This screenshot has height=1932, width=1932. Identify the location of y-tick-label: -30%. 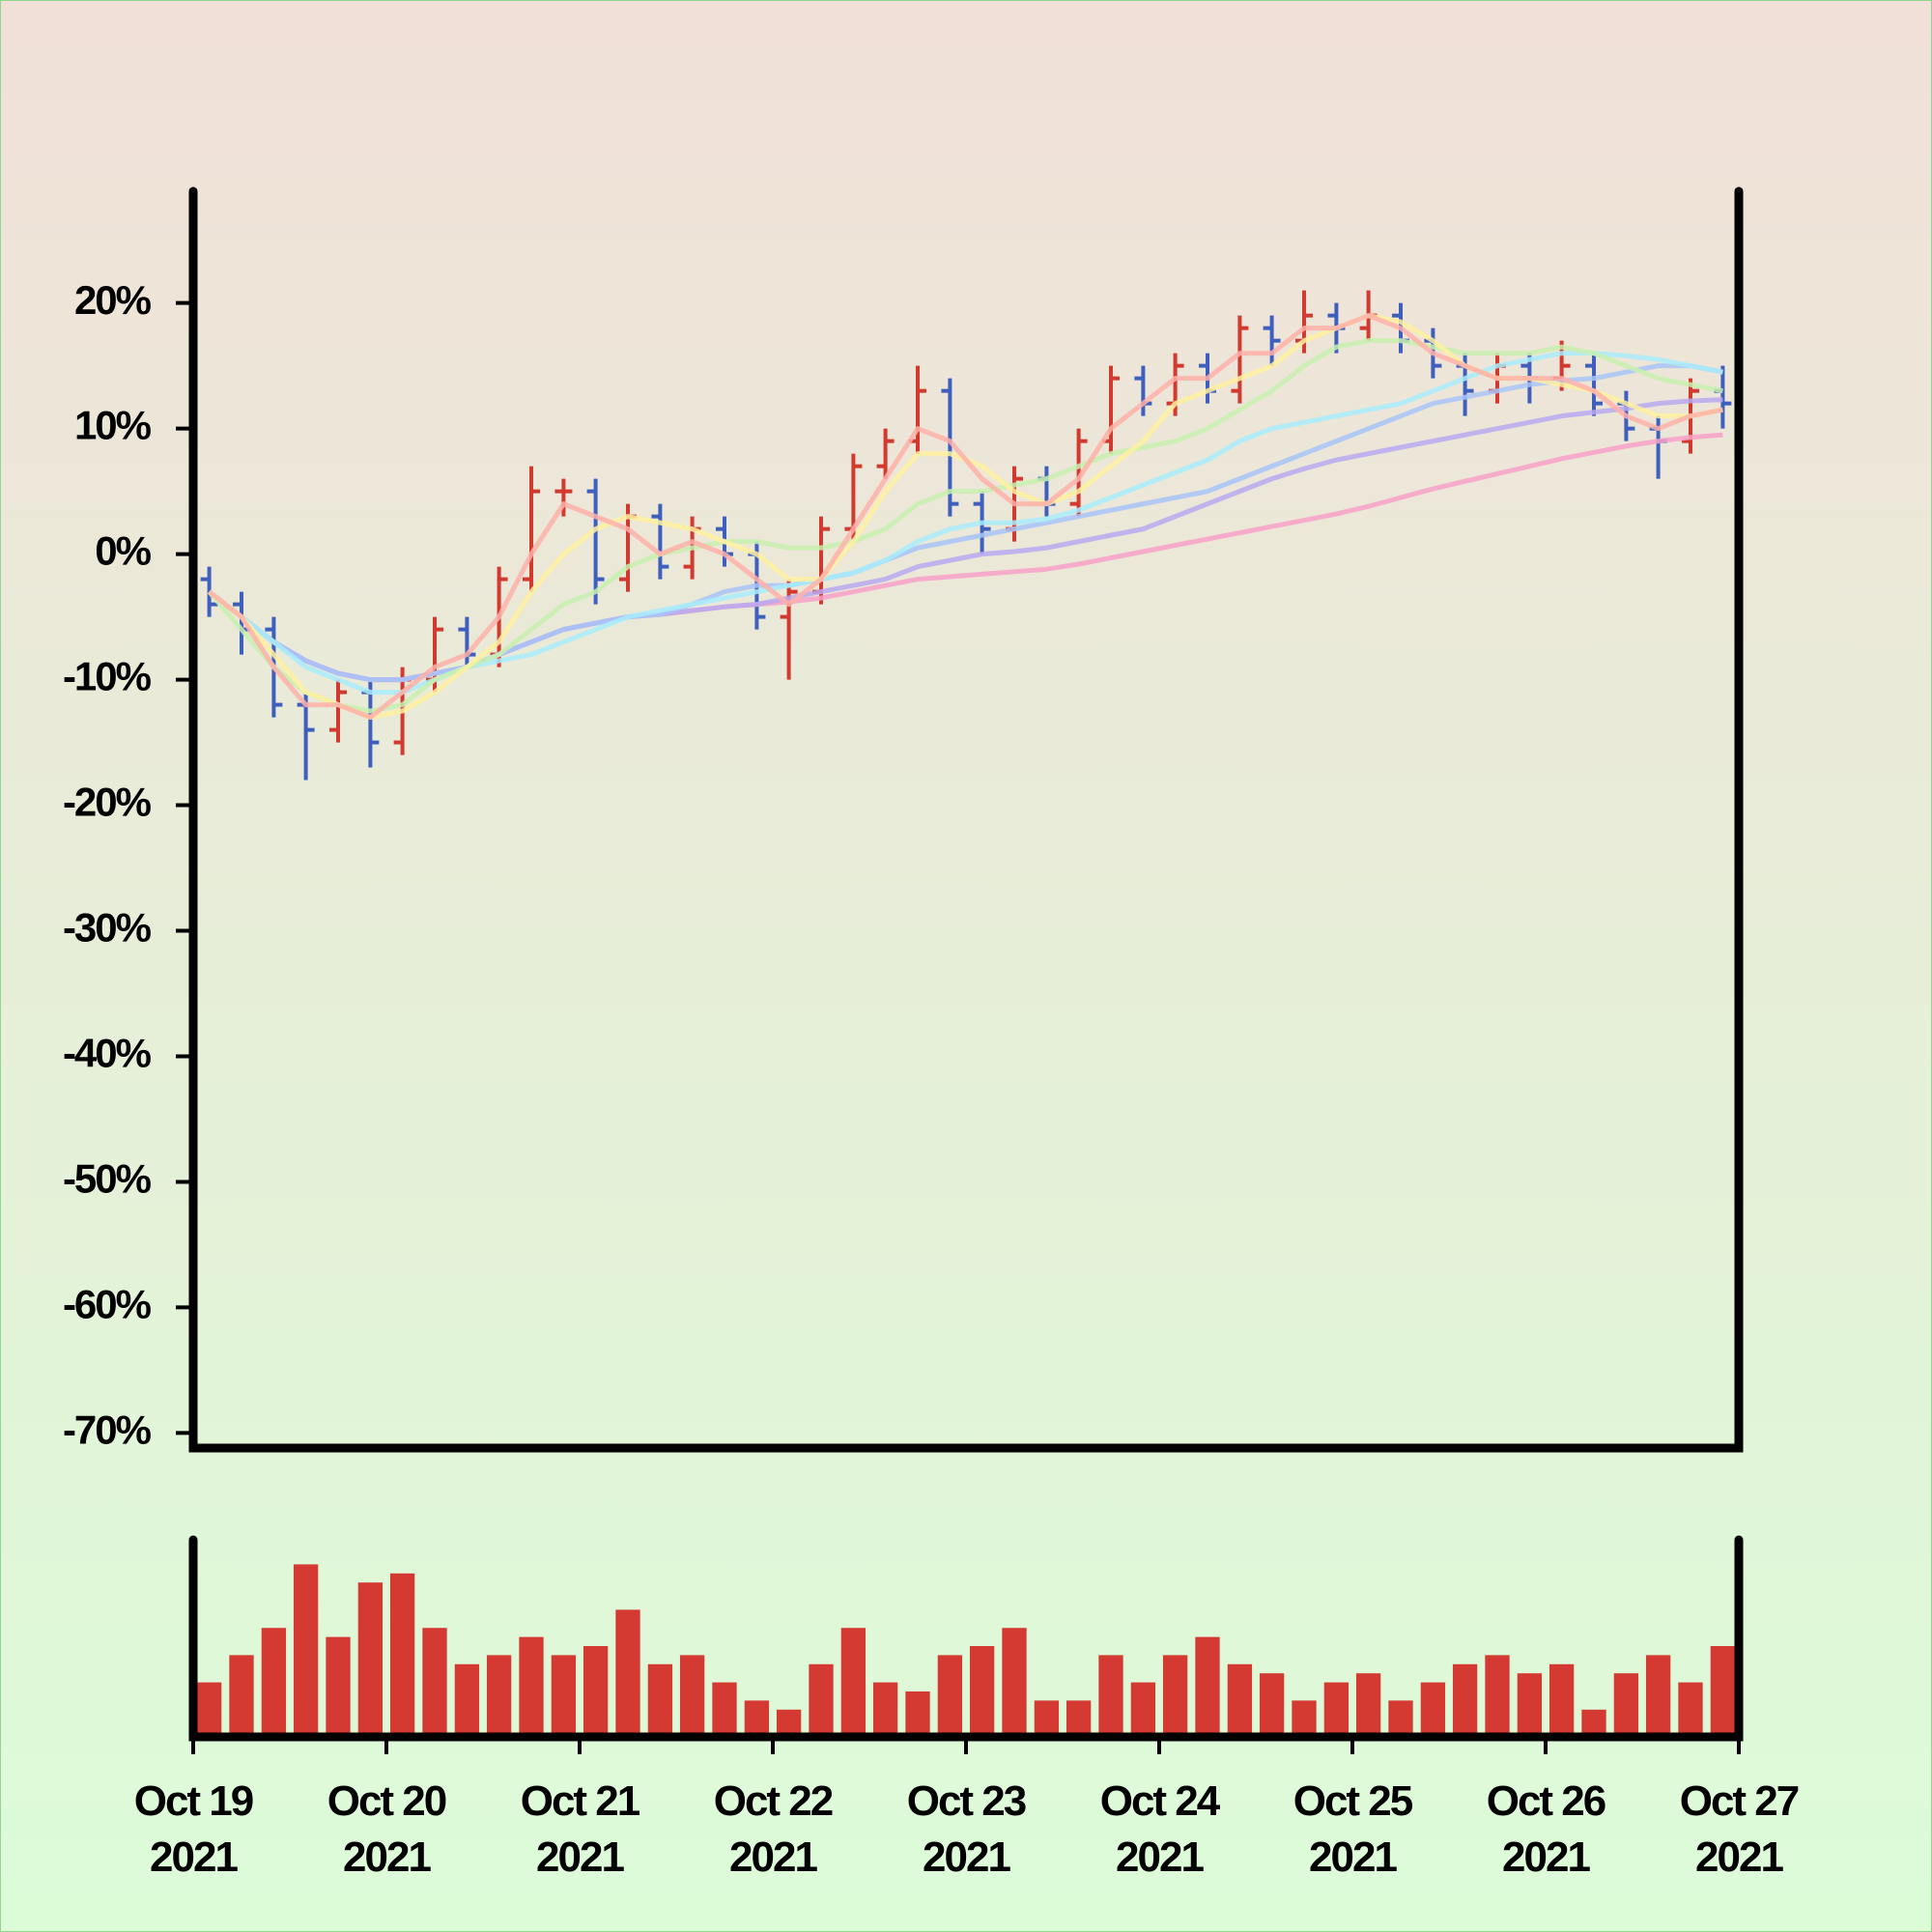
(107, 928).